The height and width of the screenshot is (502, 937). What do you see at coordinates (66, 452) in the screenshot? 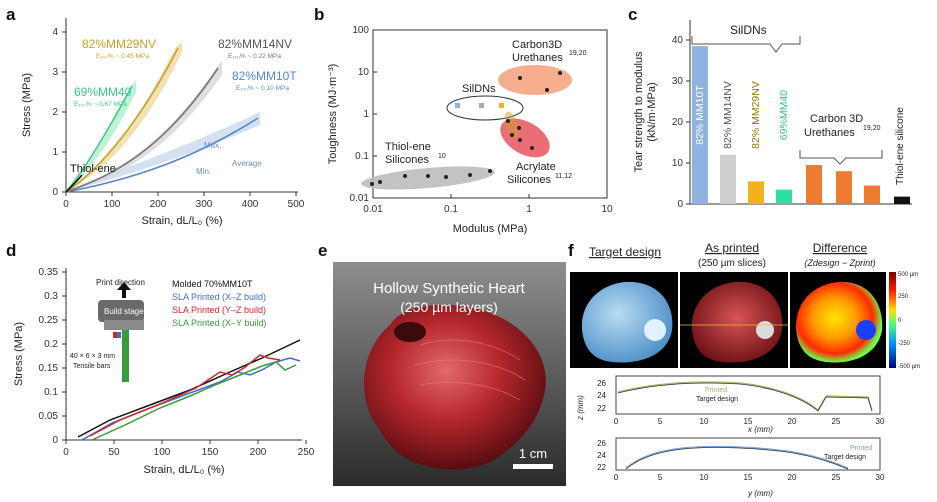
I see `d-x-tick-label: 0` at bounding box center [66, 452].